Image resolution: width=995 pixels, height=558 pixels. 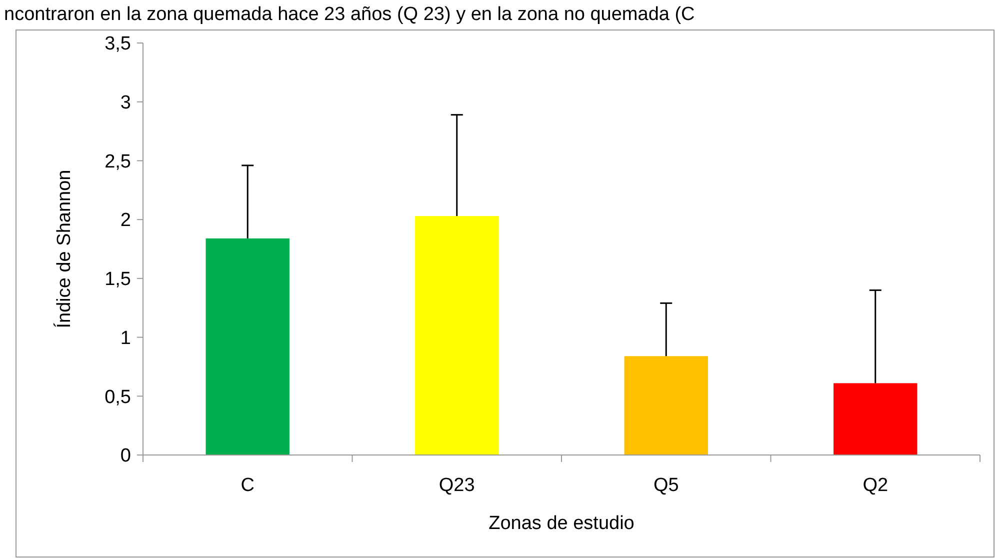 I want to click on y-tick-label: 3,5, so click(x=117, y=44).